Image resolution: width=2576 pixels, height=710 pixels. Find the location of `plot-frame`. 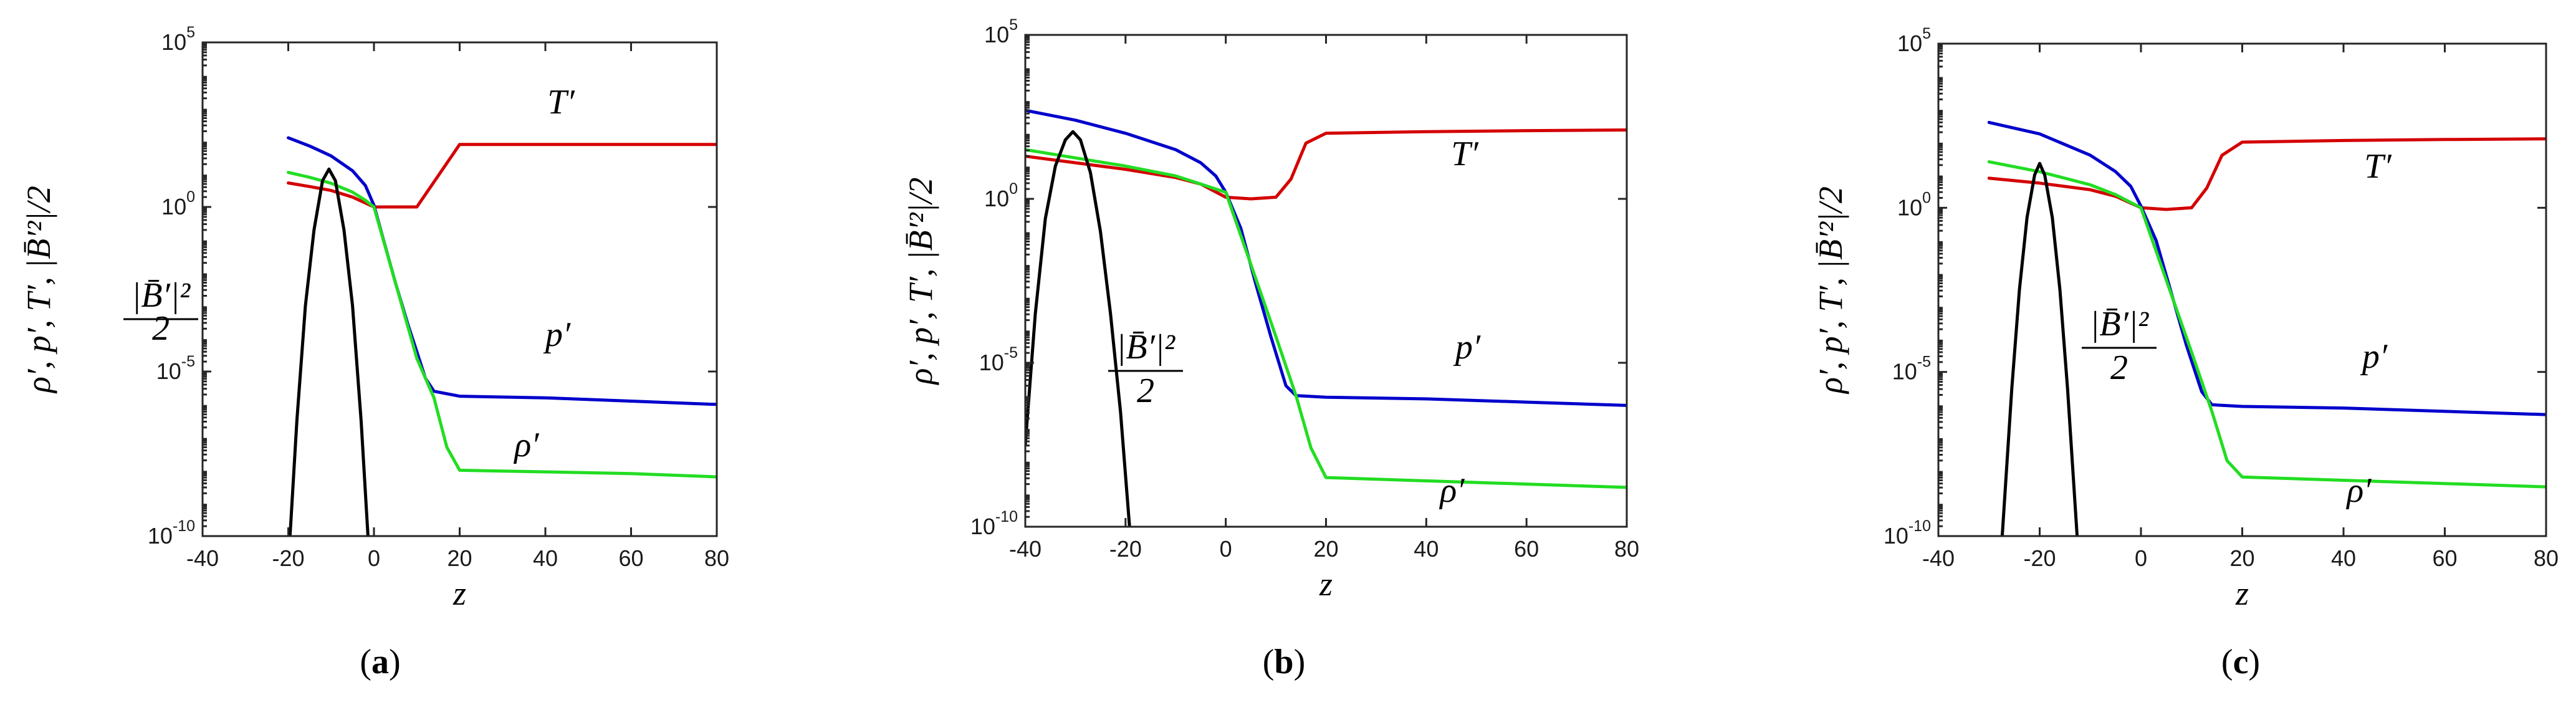

plot-frame is located at coordinates (460, 289).